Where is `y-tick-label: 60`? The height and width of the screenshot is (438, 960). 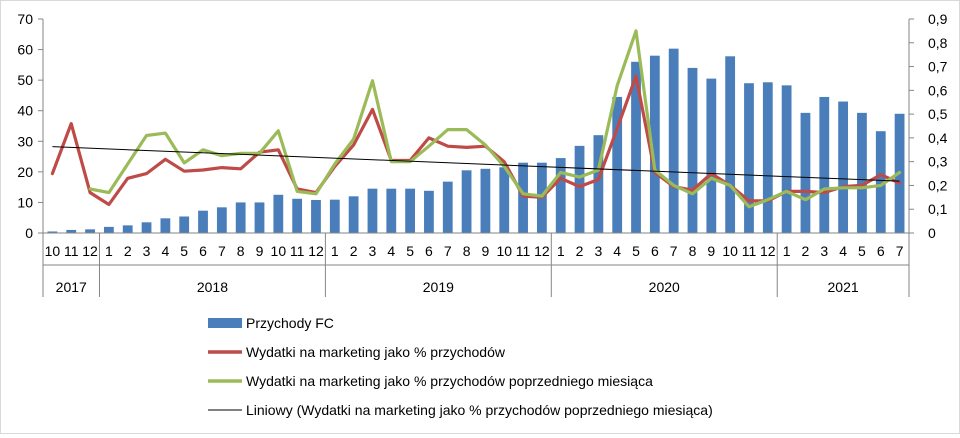
y-tick-label: 60 is located at coordinates (25, 50).